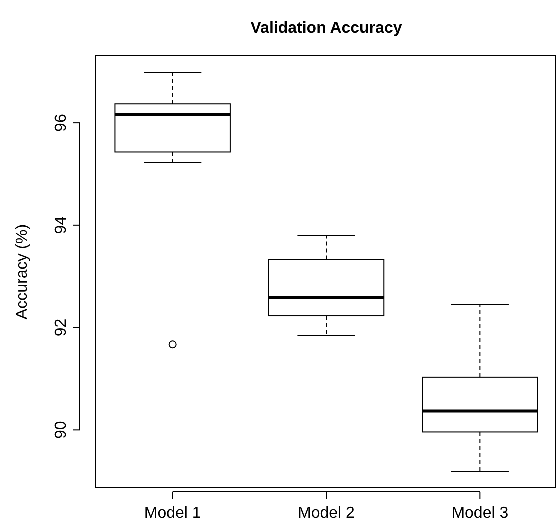  Describe the element at coordinates (480, 512) in the screenshot. I see `x-tick-label: Model 3` at that location.